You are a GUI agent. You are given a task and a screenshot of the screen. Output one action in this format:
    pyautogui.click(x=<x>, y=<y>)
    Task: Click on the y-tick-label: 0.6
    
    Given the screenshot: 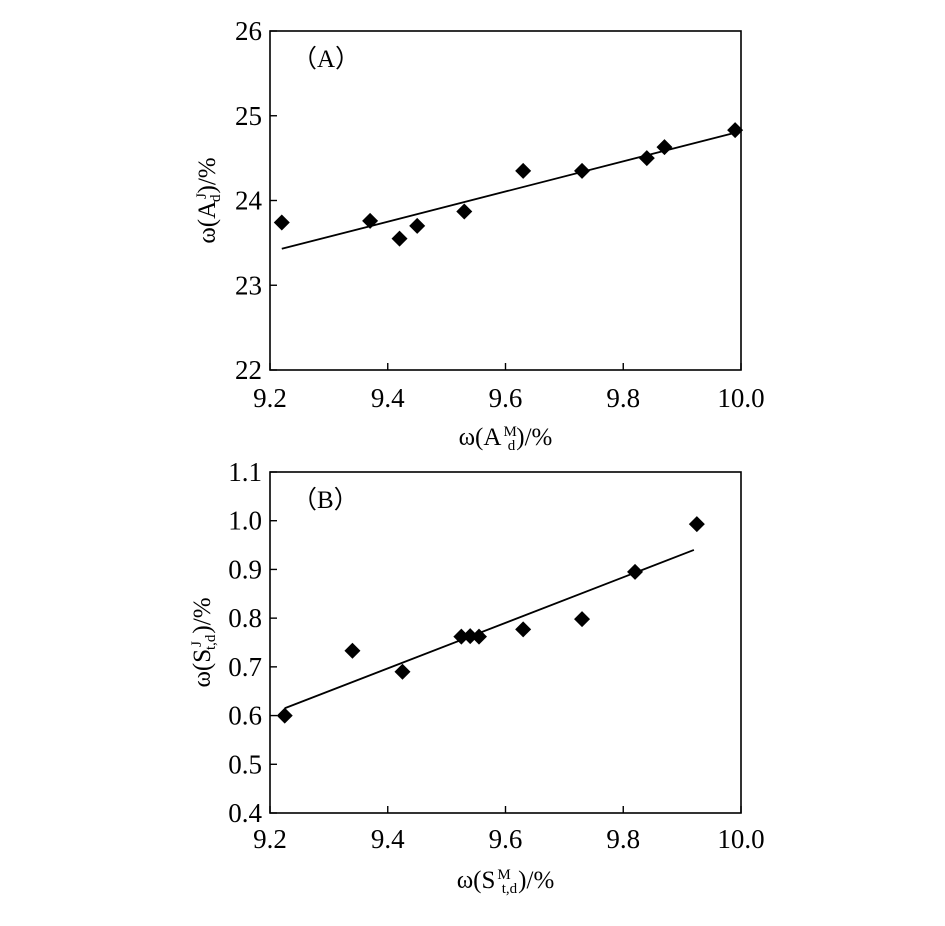 What is the action you would take?
    pyautogui.click(x=245, y=716)
    